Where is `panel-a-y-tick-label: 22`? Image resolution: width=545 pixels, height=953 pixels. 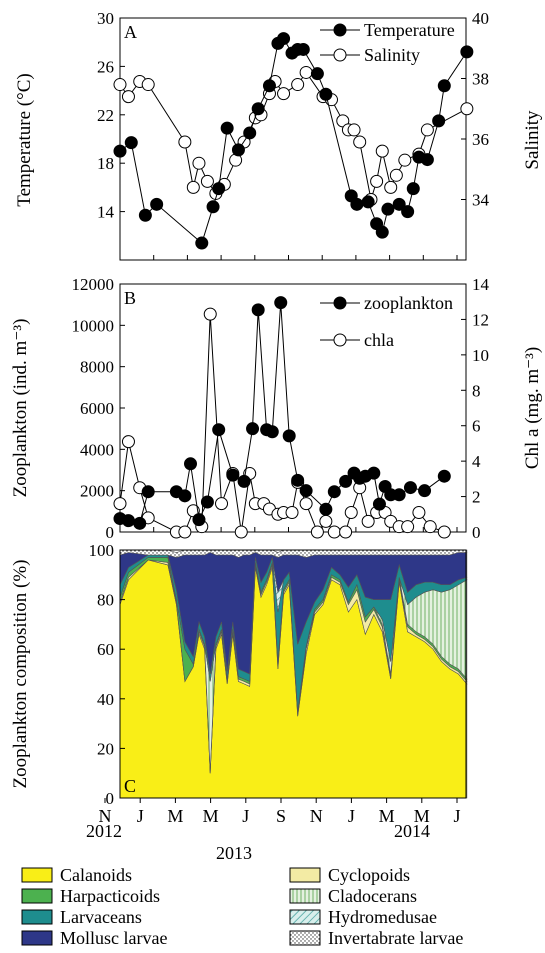 panel-a-y-tick-label: 22 is located at coordinates (105, 115).